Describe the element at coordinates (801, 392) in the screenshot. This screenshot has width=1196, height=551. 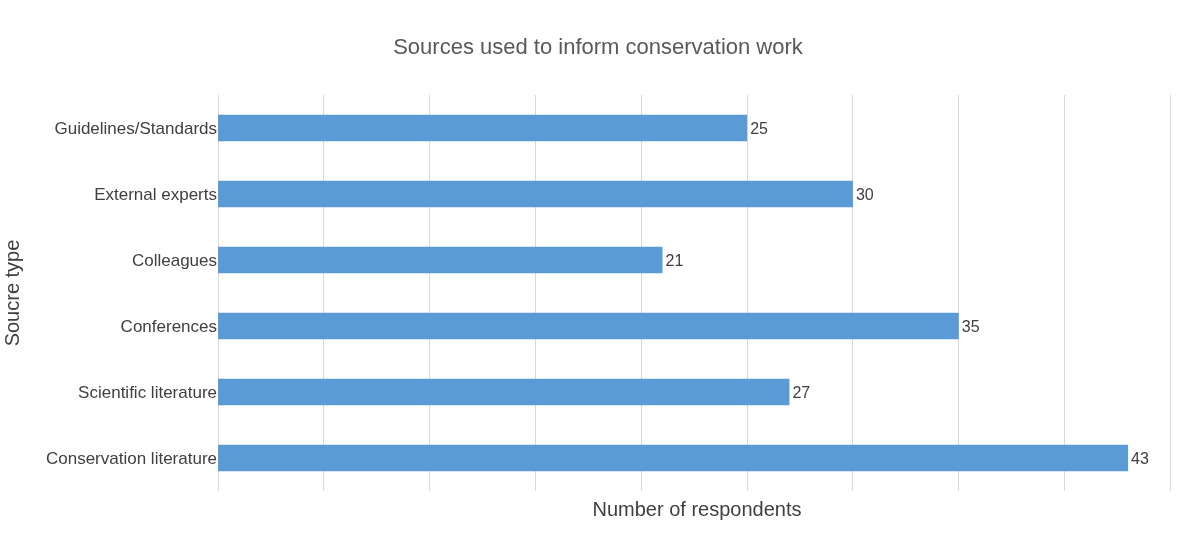
I see `data-label: 27` at that location.